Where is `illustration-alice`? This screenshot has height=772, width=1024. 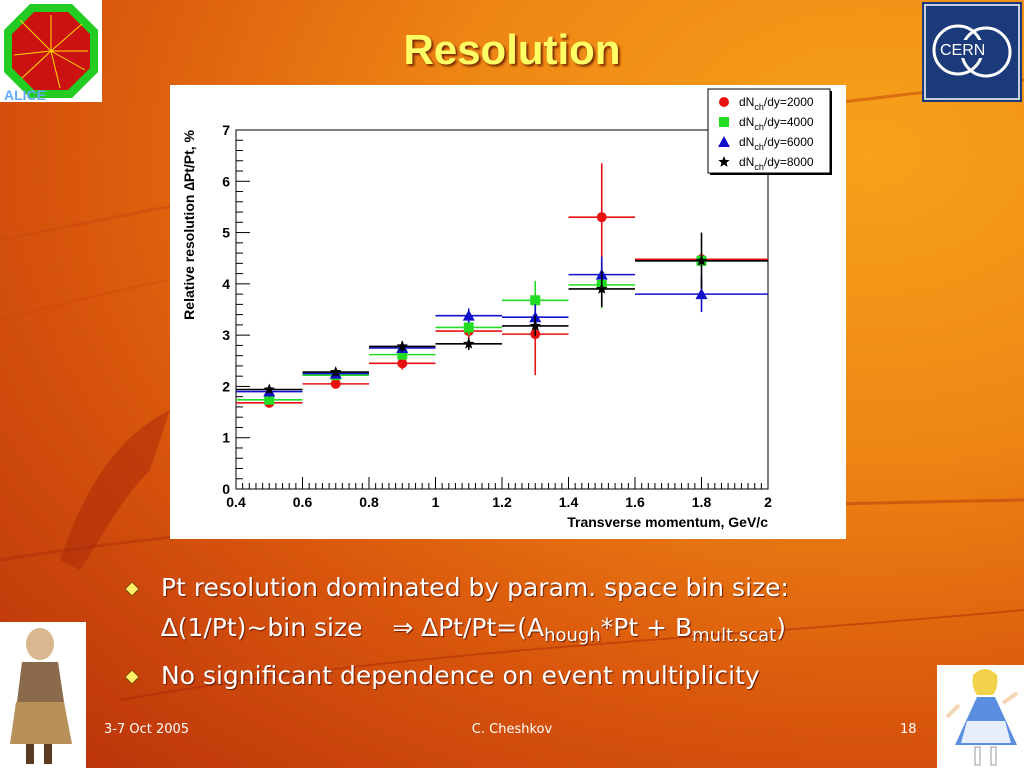
illustration-alice is located at coordinates (980, 716).